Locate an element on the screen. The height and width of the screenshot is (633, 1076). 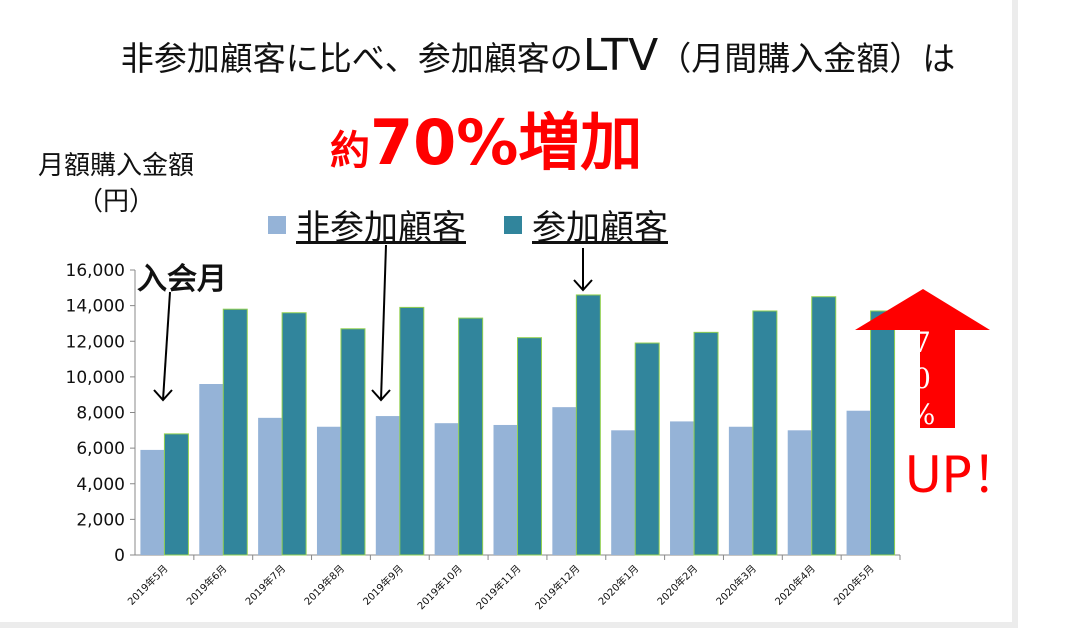
slide-title: 非参加顧客に比べ、参加顧客のLTV（月間購入金額）は is located at coordinates (538, 55).